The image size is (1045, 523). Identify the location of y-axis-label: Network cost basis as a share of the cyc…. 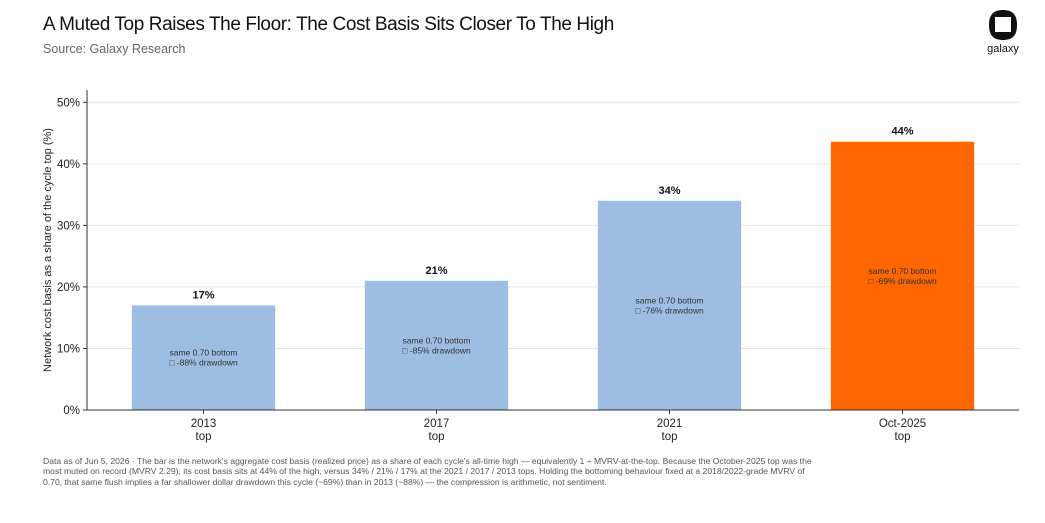
(48, 250).